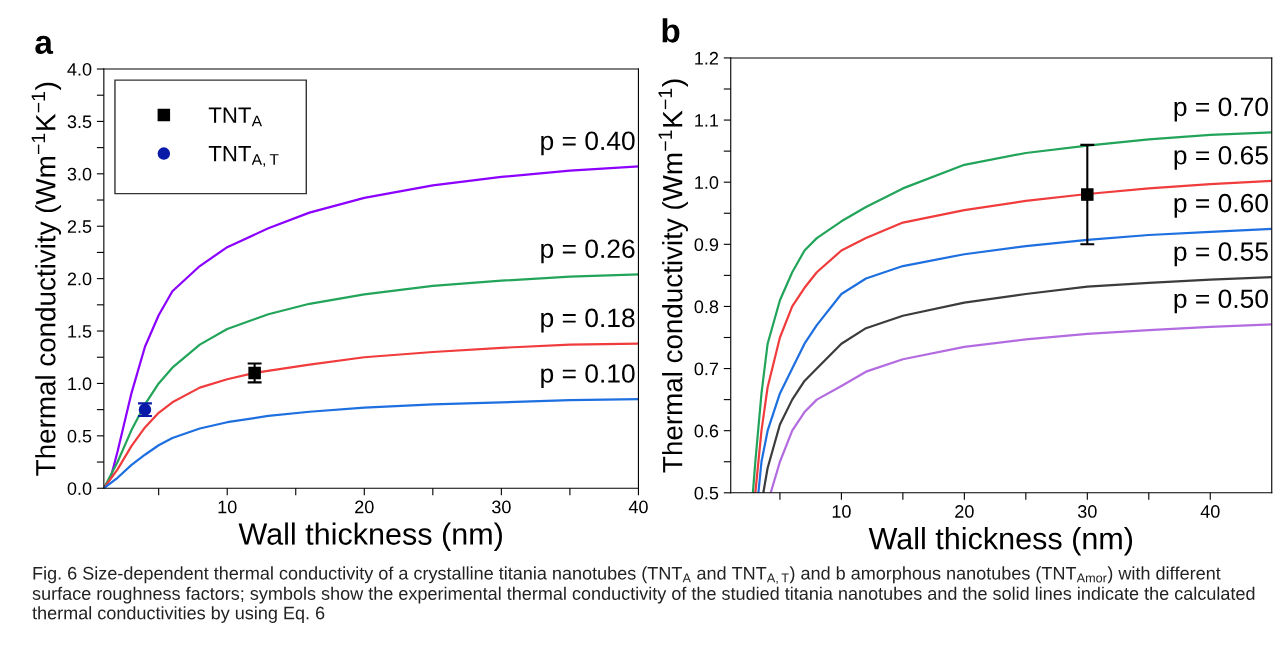 This screenshot has height=651, width=1282. What do you see at coordinates (588, 320) in the screenshot?
I see `series-label: p = 0.18` at bounding box center [588, 320].